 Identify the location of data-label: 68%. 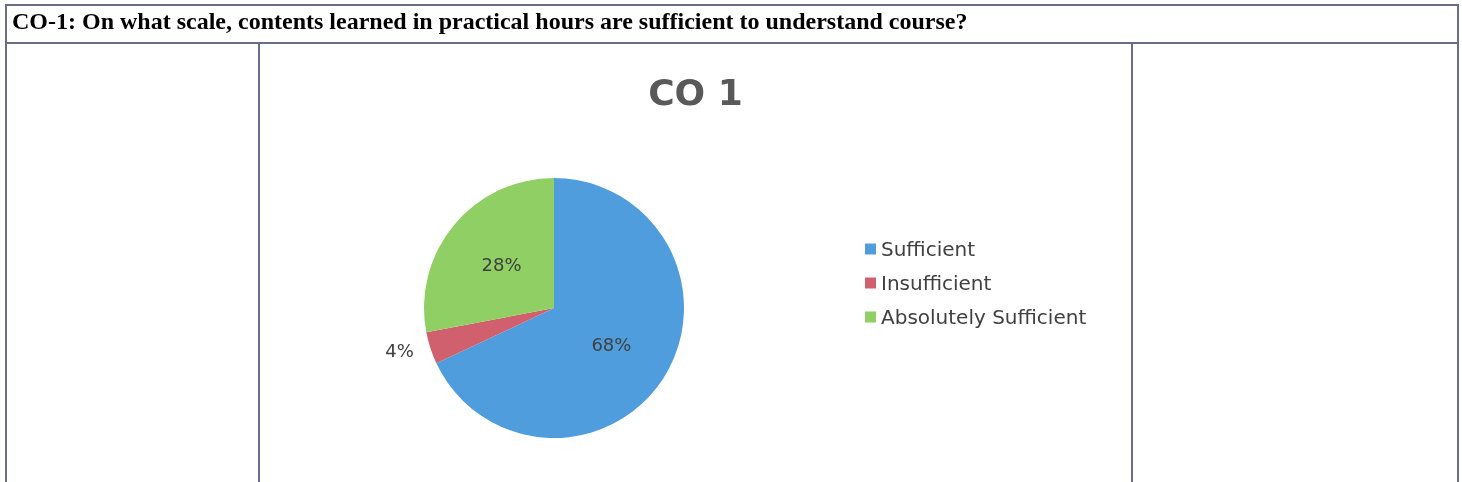
(611, 344).